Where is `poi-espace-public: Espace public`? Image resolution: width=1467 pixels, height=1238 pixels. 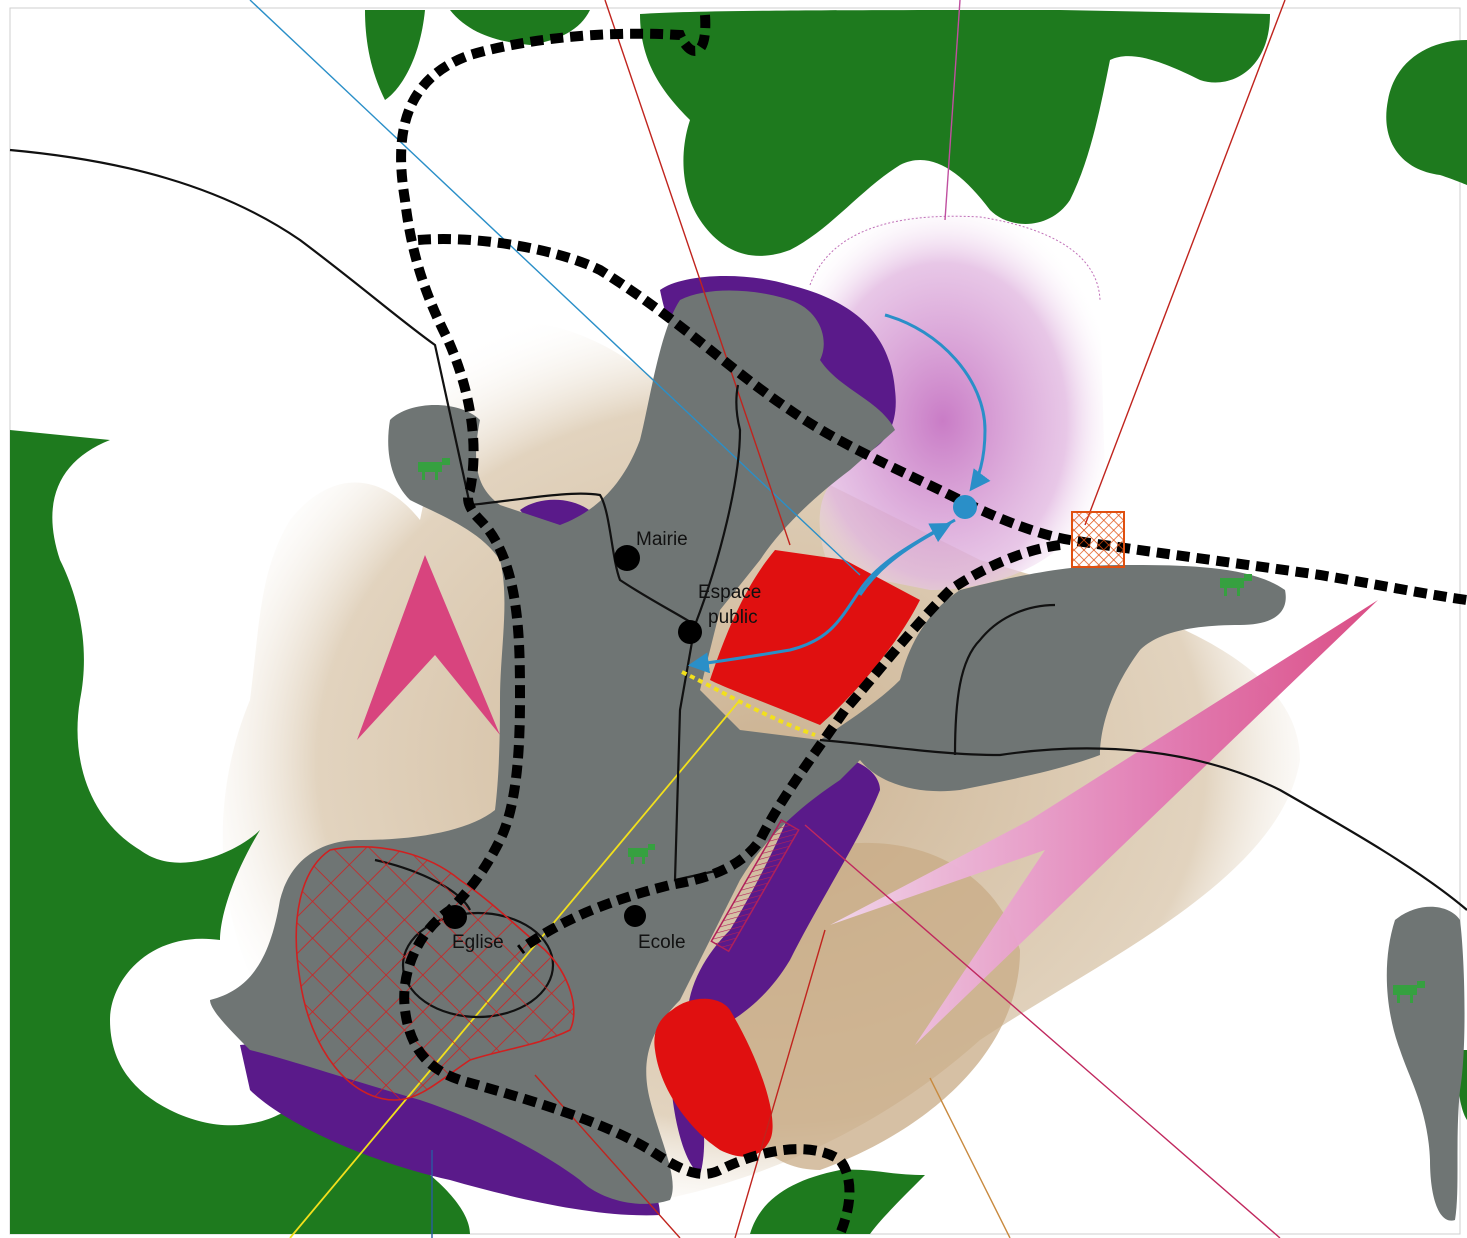 poi-espace-public: Espace public is located at coordinates (719, 613).